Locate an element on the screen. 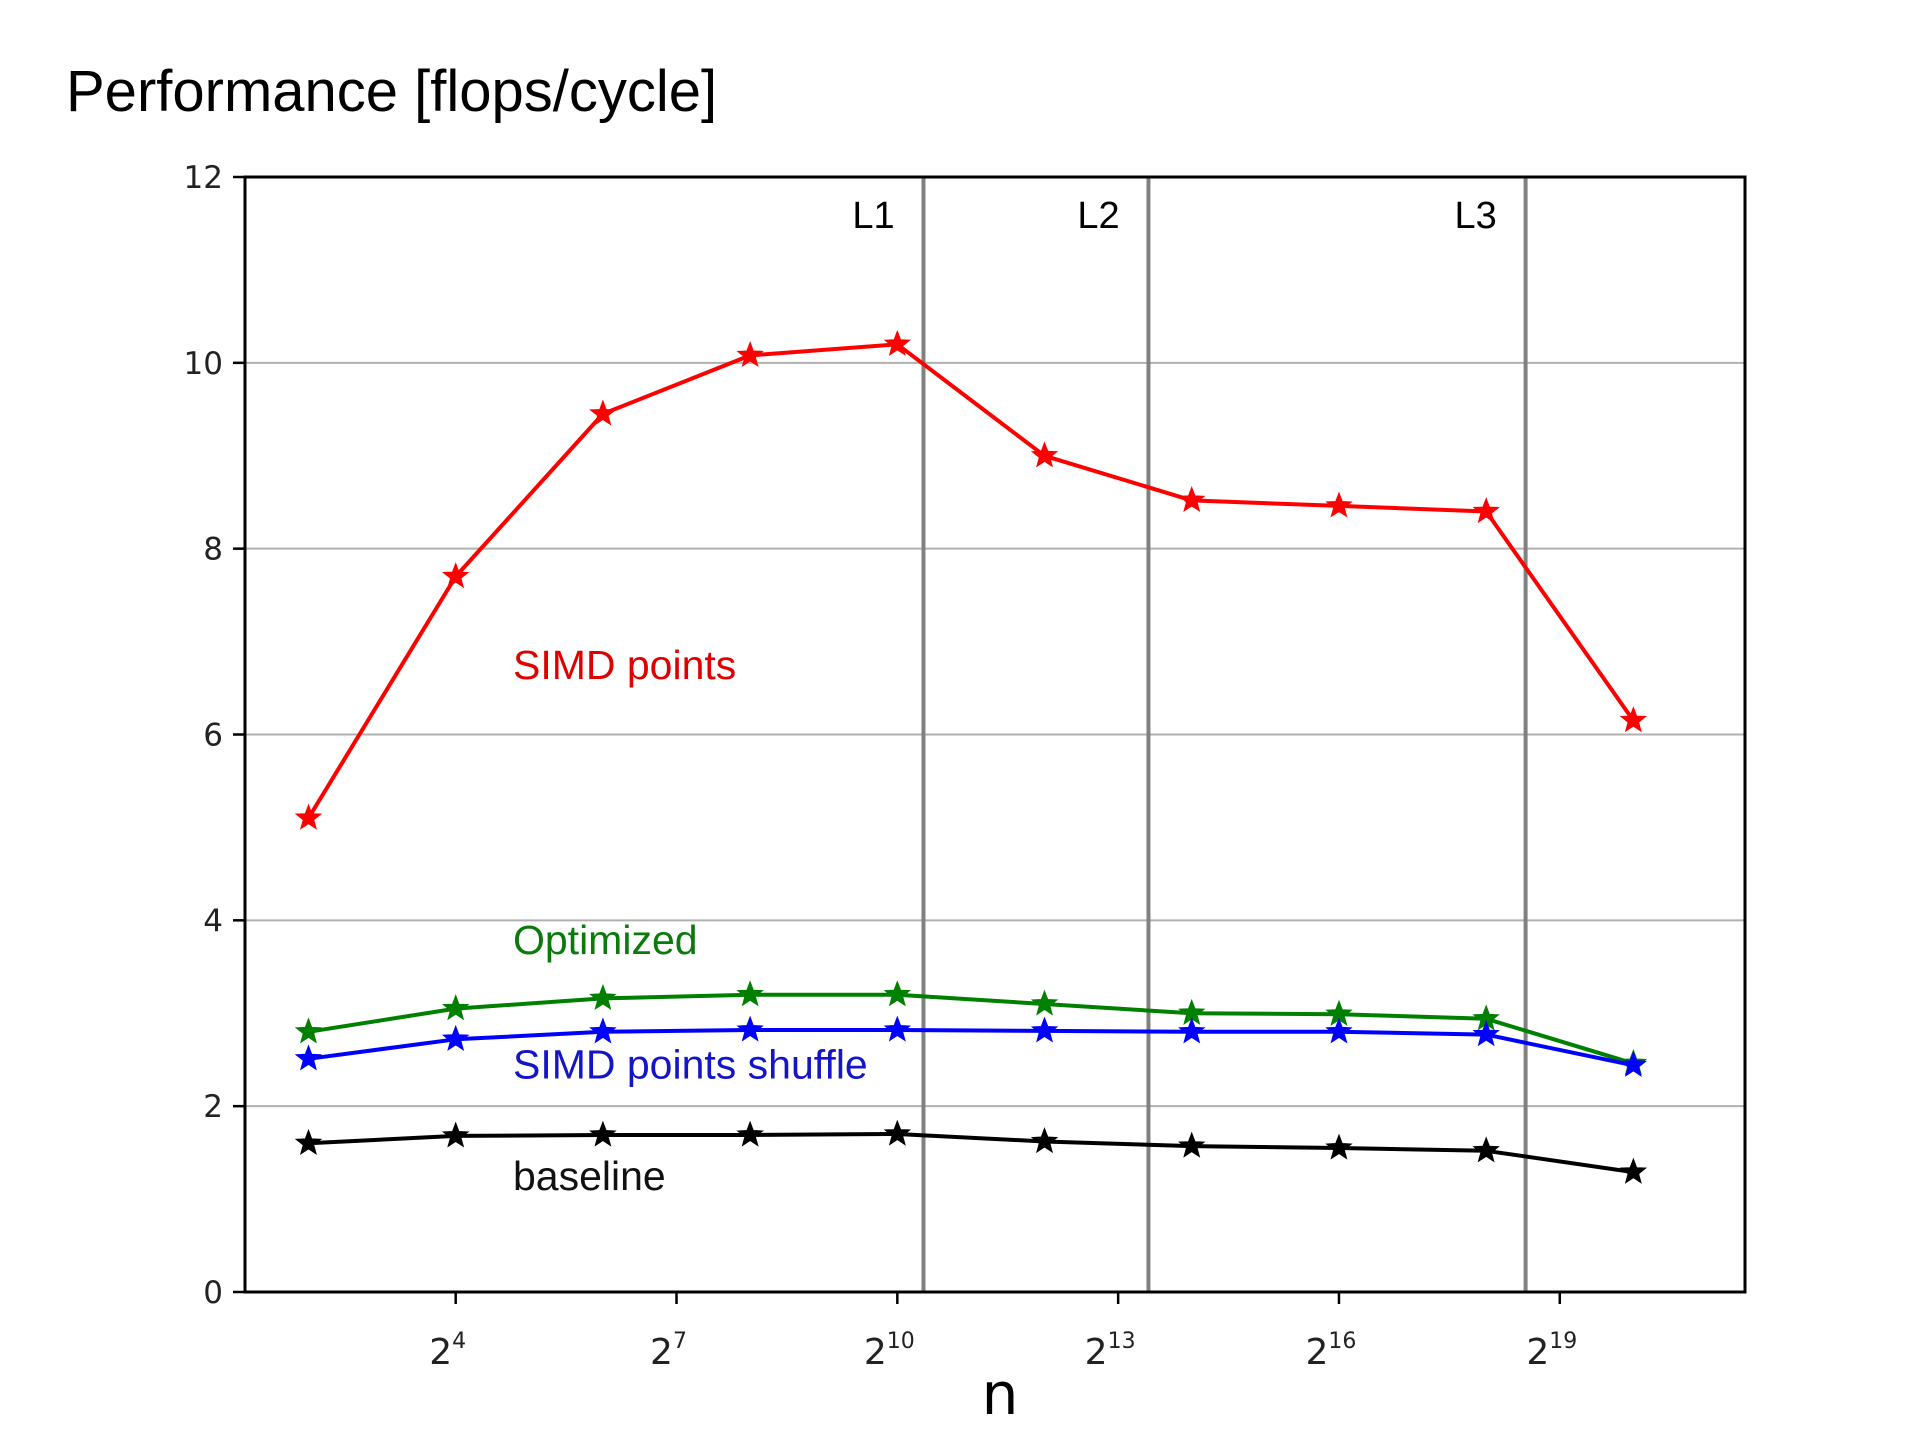  y-tick-label: 2 is located at coordinates (213, 1107).